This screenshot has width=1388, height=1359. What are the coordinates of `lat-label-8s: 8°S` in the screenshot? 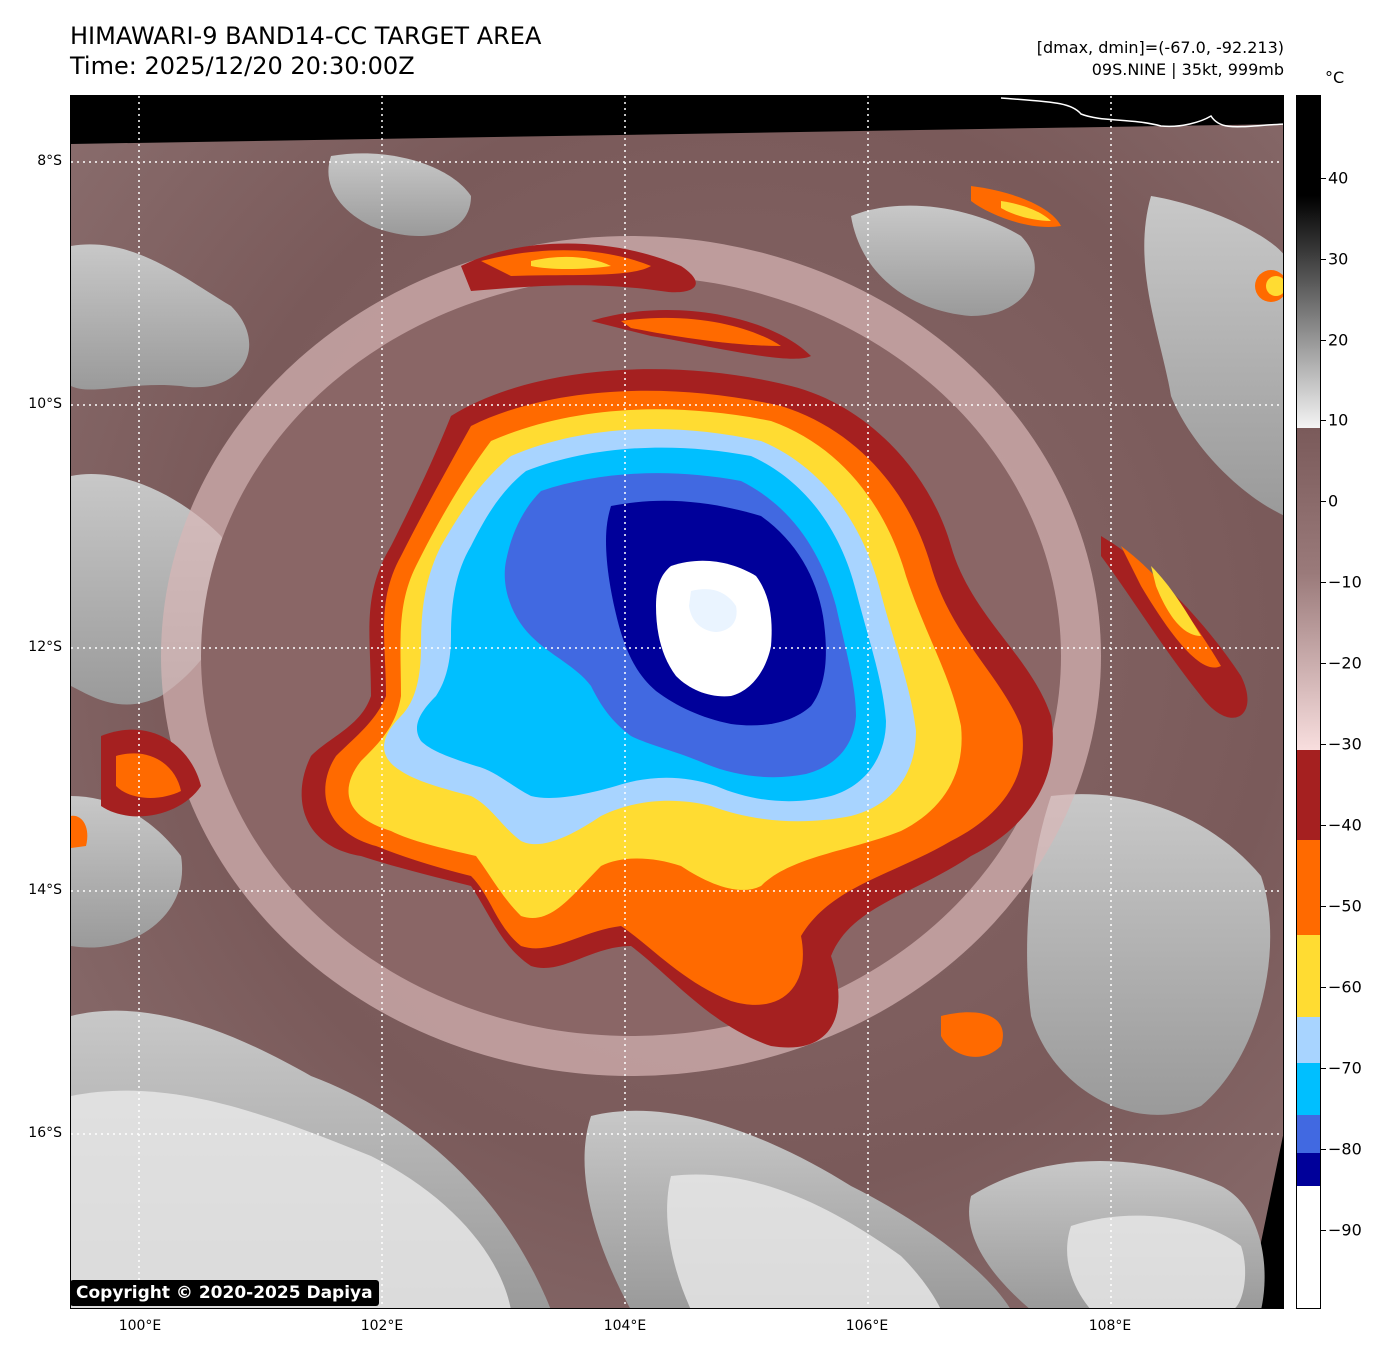 It's located at (49, 161).